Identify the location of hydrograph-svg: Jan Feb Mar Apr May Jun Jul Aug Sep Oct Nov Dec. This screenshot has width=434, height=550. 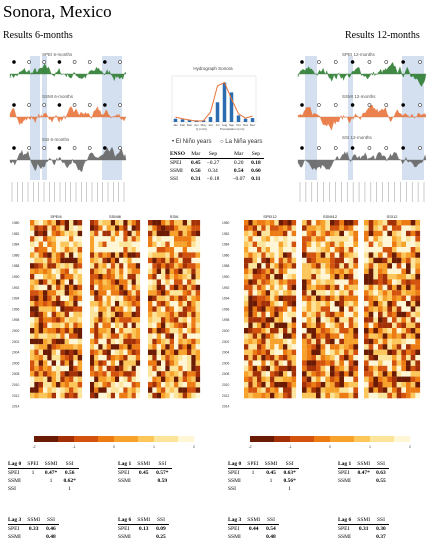
(214, 101).